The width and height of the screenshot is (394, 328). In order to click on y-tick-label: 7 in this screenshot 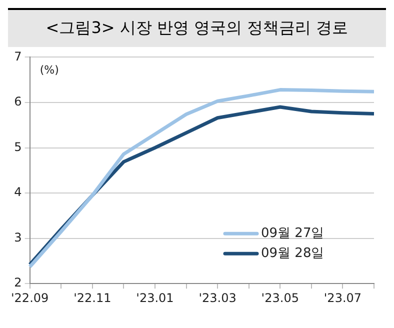, I will do `click(18, 56)`.